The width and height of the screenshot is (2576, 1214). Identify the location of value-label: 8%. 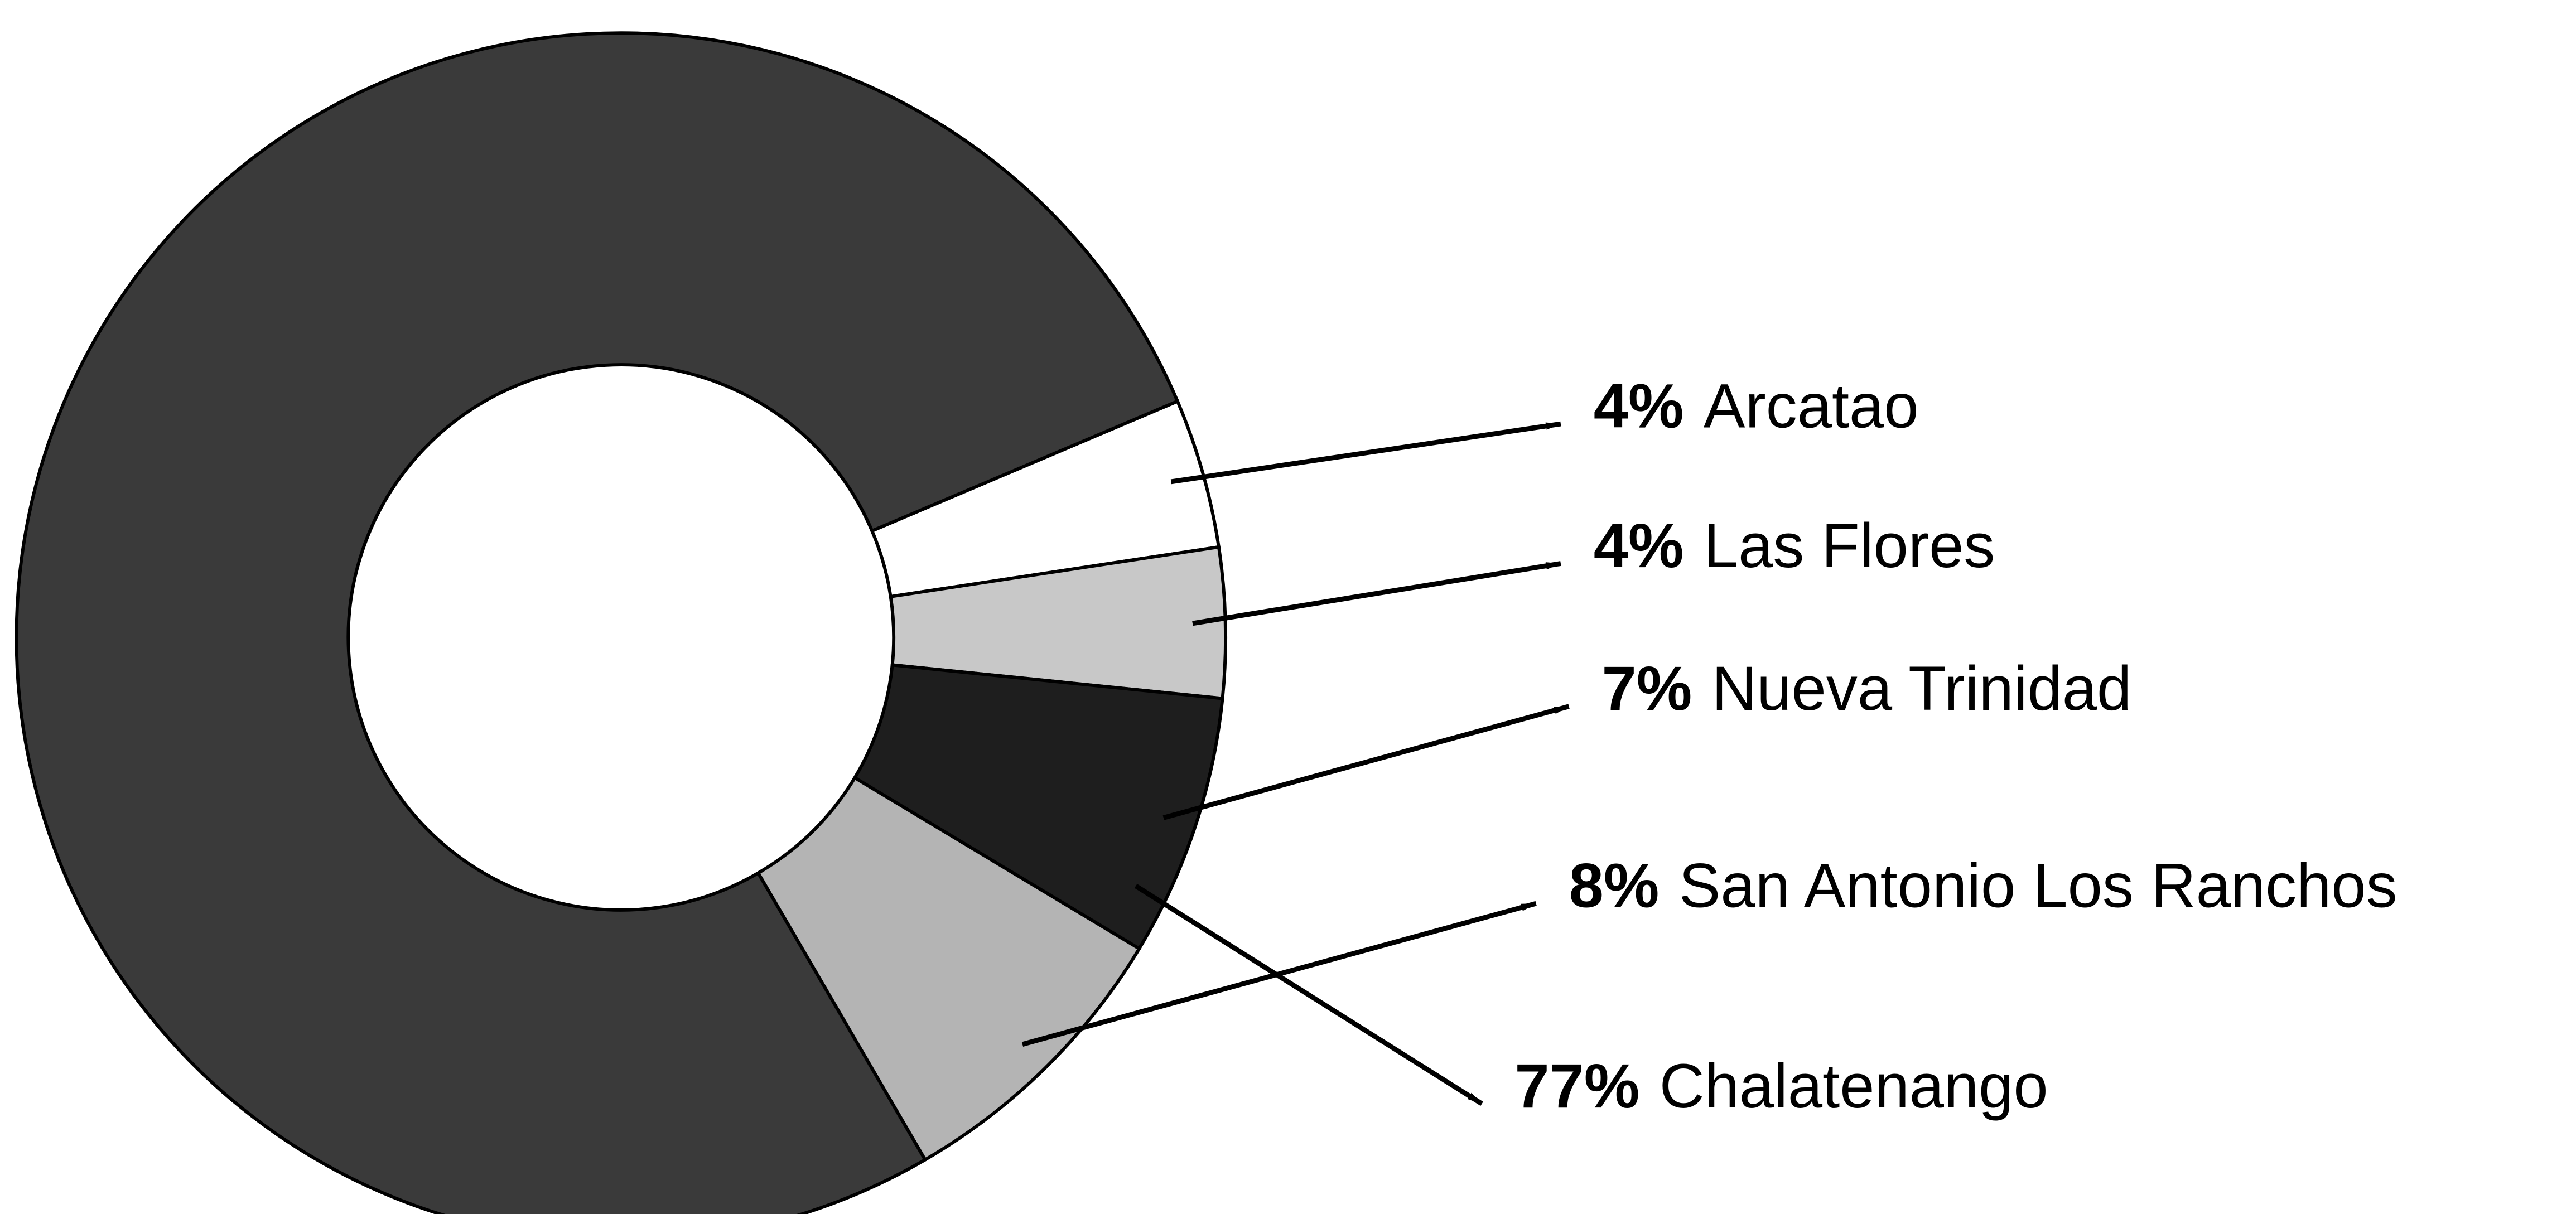
(1614, 885).